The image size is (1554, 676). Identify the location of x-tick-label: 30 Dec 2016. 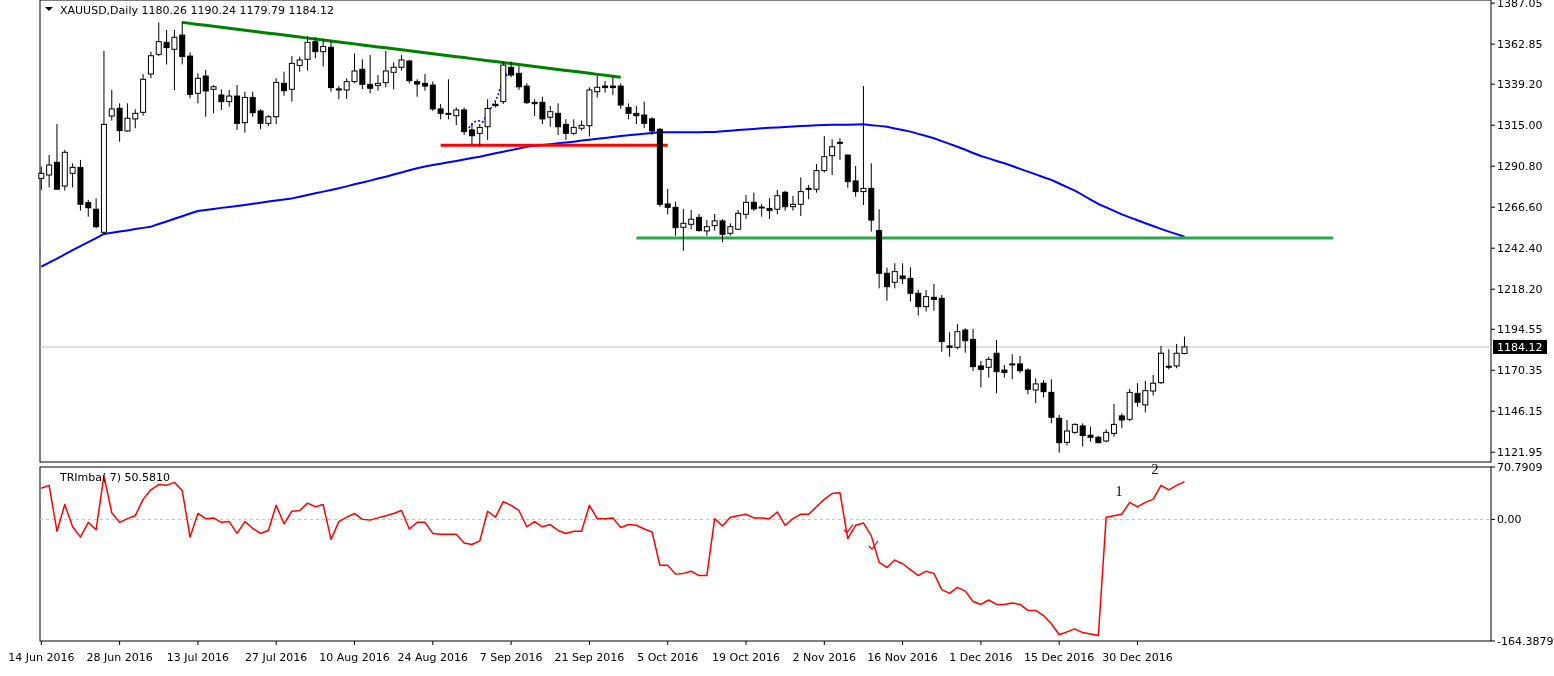
(1137, 657).